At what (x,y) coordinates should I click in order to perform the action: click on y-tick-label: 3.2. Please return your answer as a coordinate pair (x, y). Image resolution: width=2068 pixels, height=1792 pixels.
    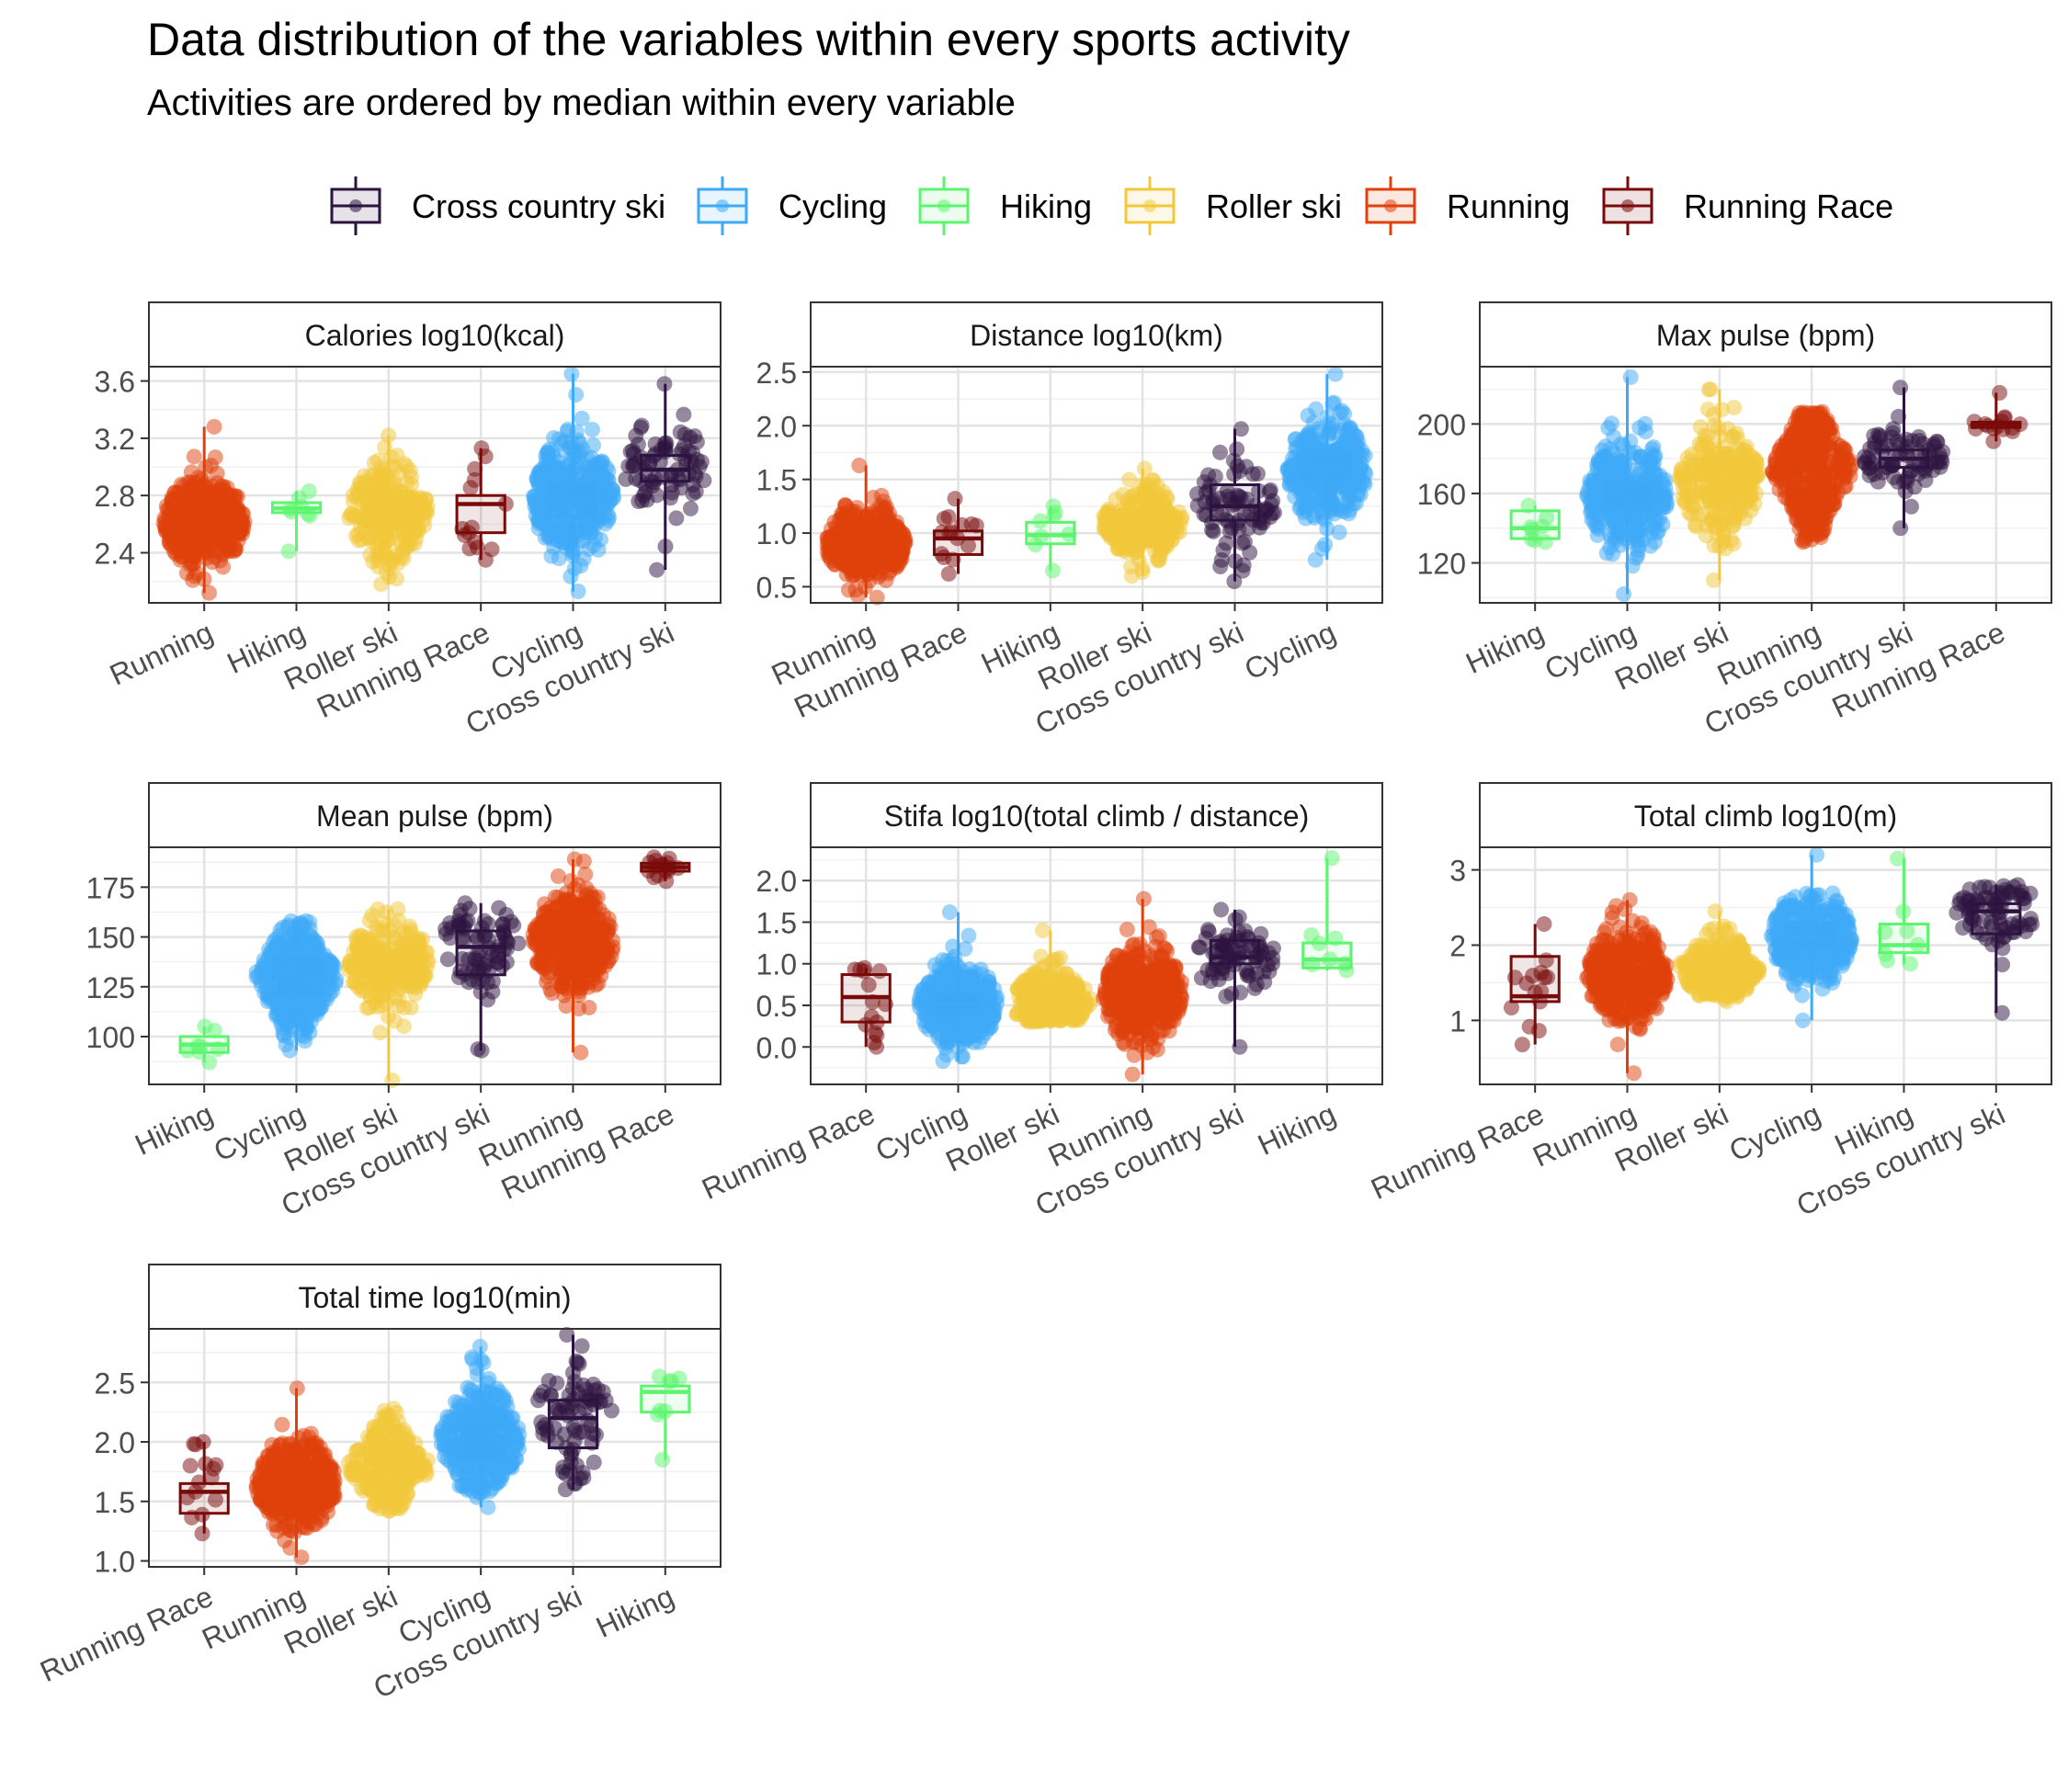
    Looking at the image, I should click on (115, 439).